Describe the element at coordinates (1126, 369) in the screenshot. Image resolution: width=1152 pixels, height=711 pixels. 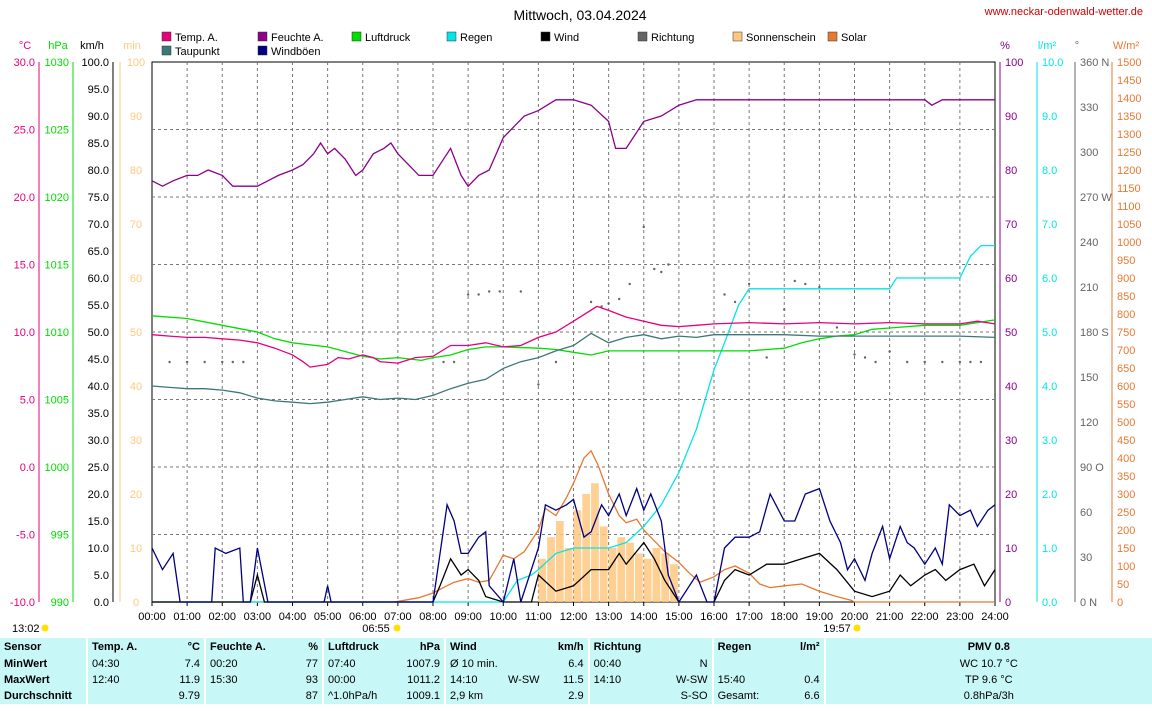
I see `solar-tick-label: 650` at that location.